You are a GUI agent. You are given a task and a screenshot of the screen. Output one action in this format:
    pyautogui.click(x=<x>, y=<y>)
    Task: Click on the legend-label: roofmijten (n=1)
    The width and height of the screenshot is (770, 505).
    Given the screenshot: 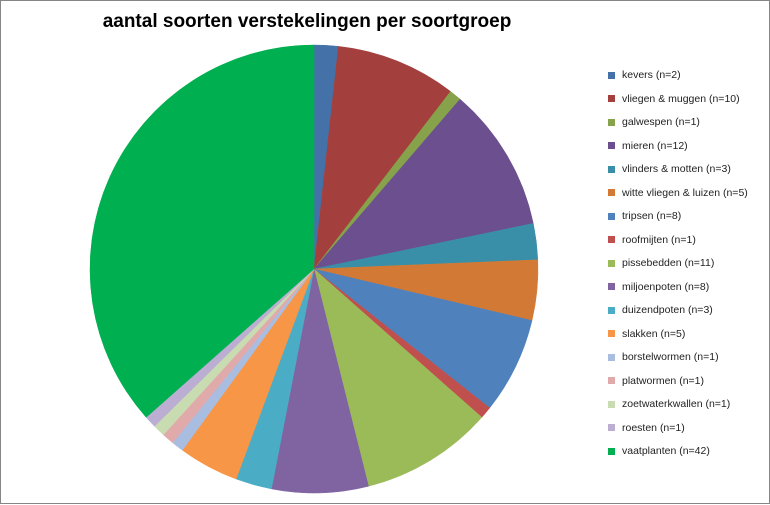 What is the action you would take?
    pyautogui.click(x=659, y=239)
    